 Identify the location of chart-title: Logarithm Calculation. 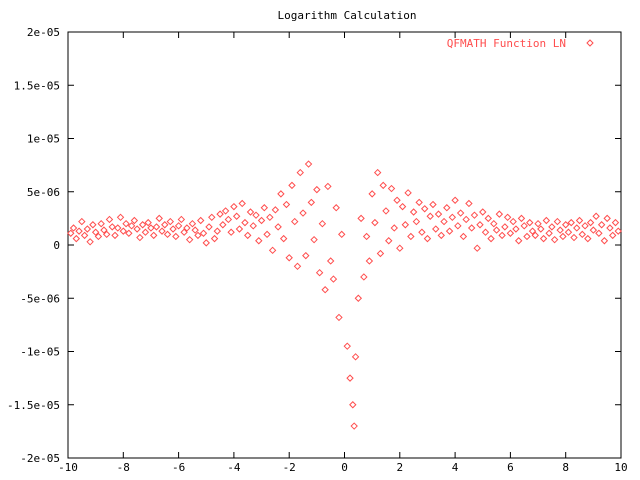
(346, 15).